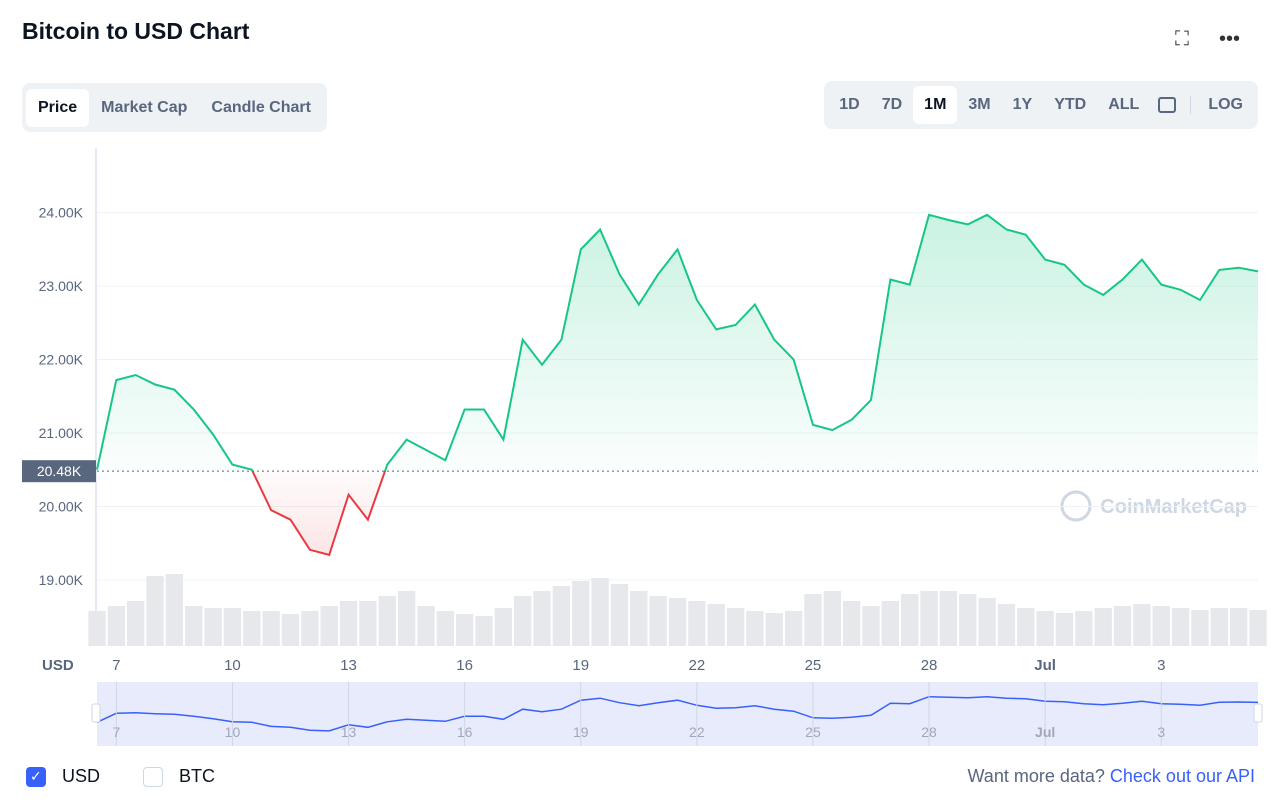  What do you see at coordinates (1161, 665) in the screenshot?
I see `x-tick-label: 3` at bounding box center [1161, 665].